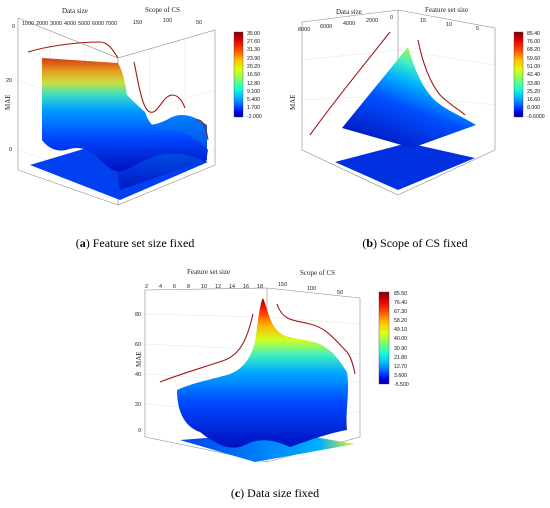 Image resolution: width=550 pixels, height=508 pixels. What do you see at coordinates (159, 87) in the screenshot?
I see `chart-a-curve-right` at bounding box center [159, 87].